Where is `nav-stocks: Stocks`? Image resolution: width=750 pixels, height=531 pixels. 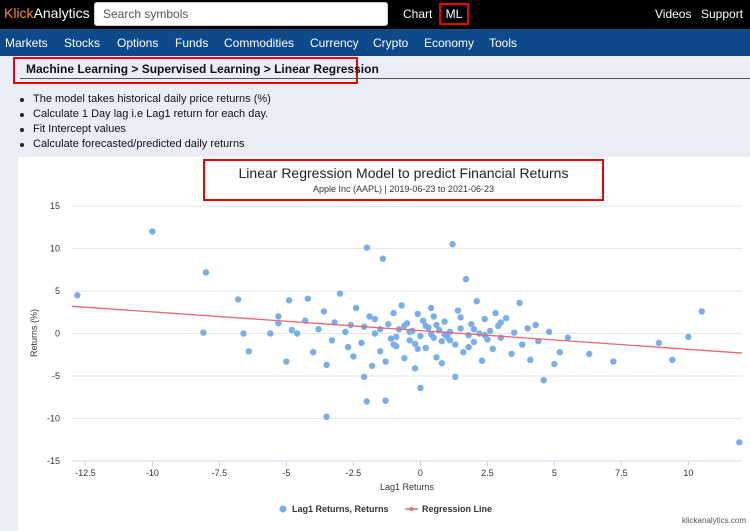
nav-stocks: Stocks is located at coordinates (82, 43).